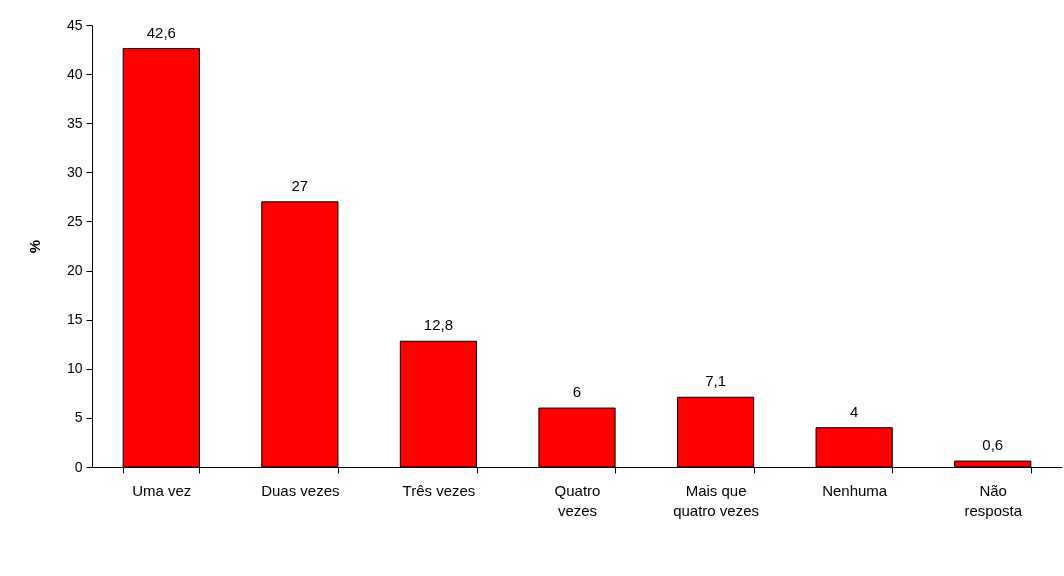  What do you see at coordinates (577, 500) in the screenshot?
I see `x-tick-label: Quatro vezes` at bounding box center [577, 500].